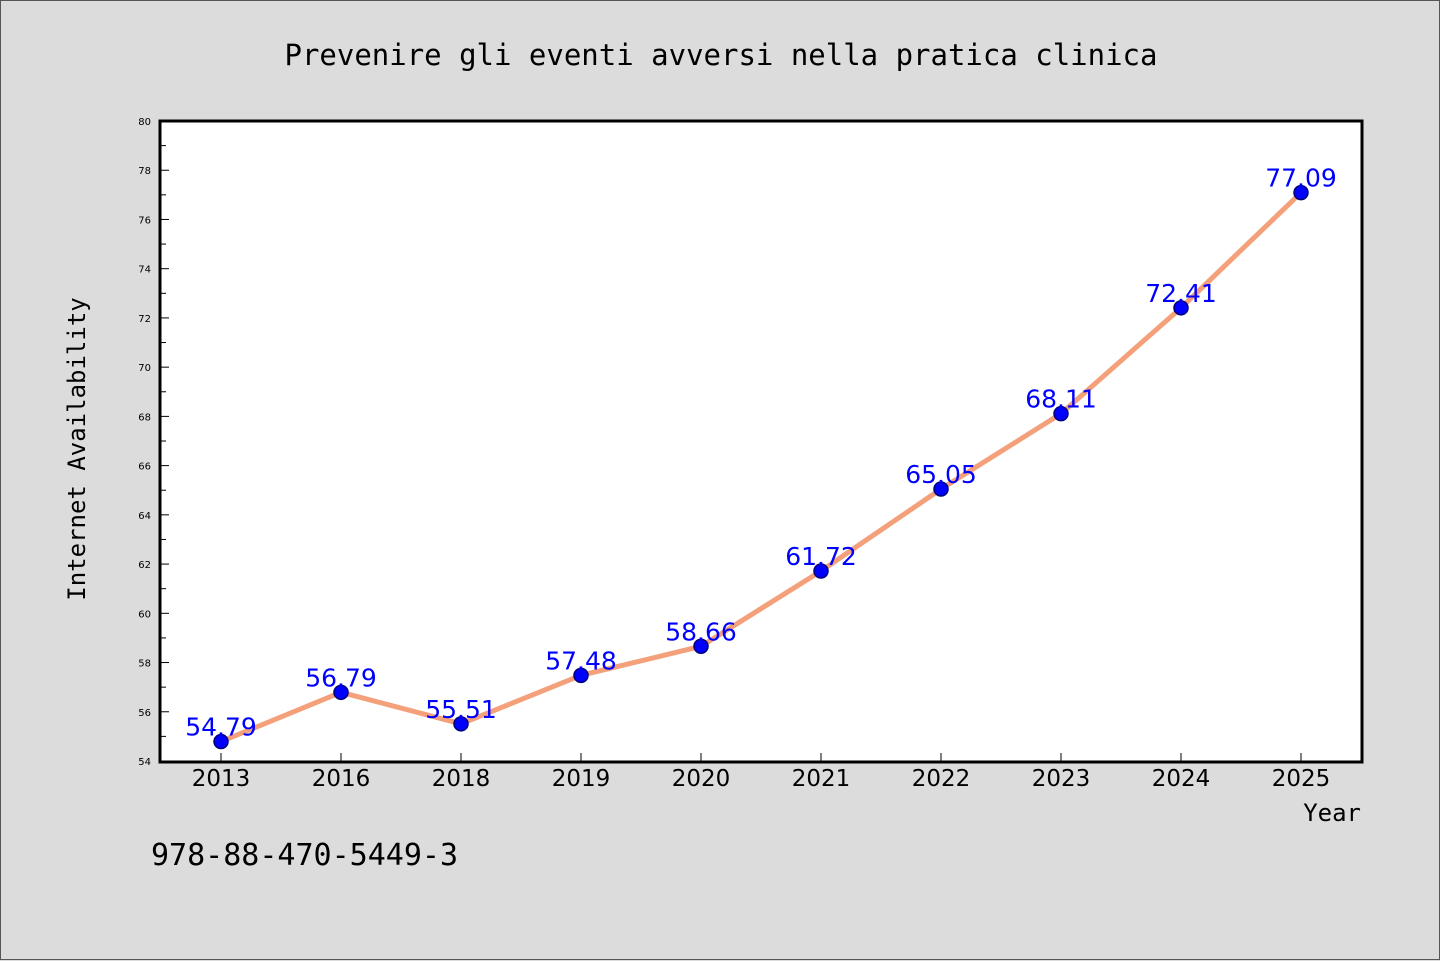 The height and width of the screenshot is (961, 1440). What do you see at coordinates (144, 171) in the screenshot?
I see `y-tick-label: 78` at bounding box center [144, 171].